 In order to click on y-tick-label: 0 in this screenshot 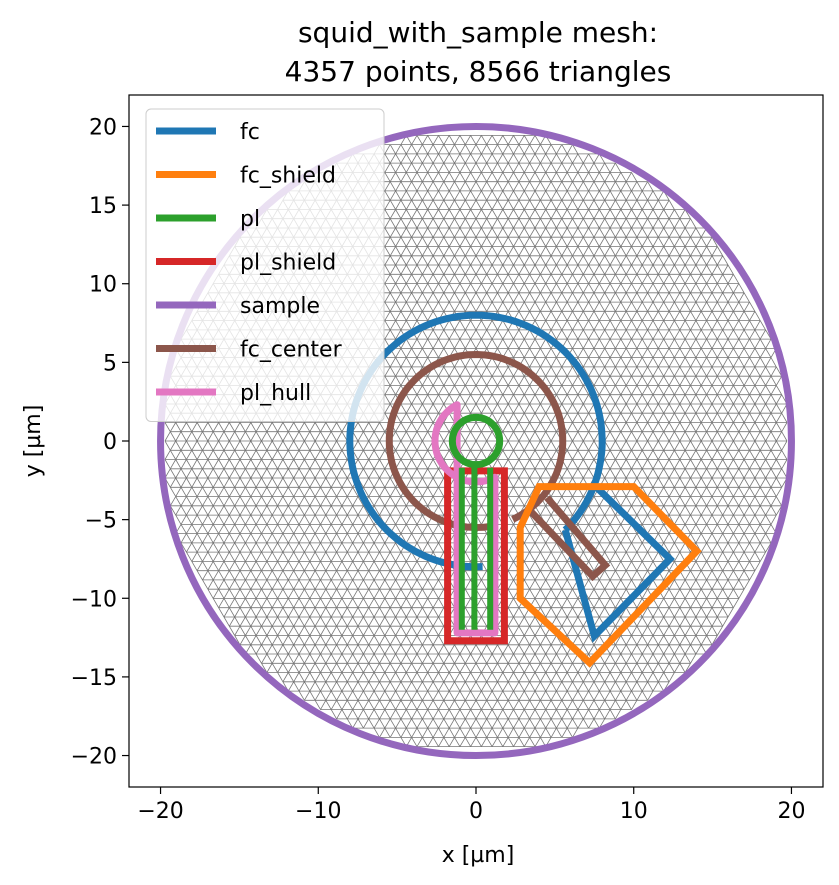, I will do `click(110, 442)`.